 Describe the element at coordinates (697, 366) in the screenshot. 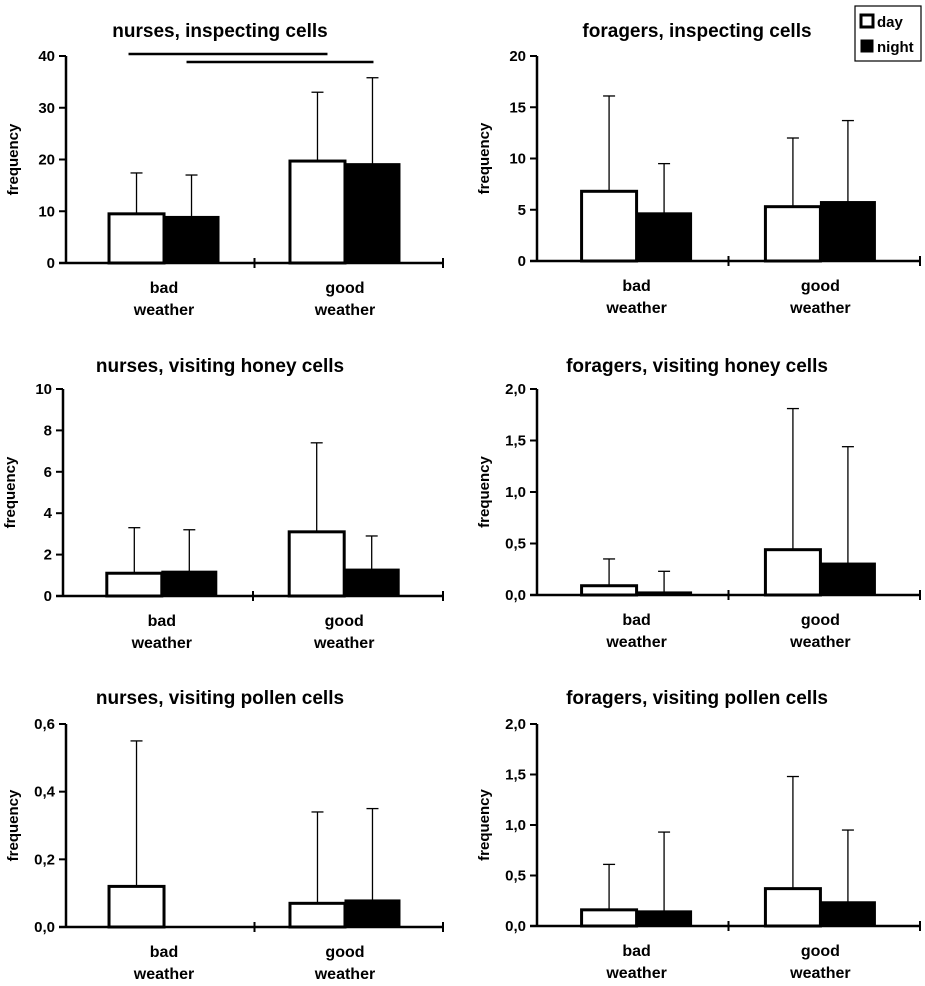

I see `chart-title: foragers, visiting honey cells` at that location.